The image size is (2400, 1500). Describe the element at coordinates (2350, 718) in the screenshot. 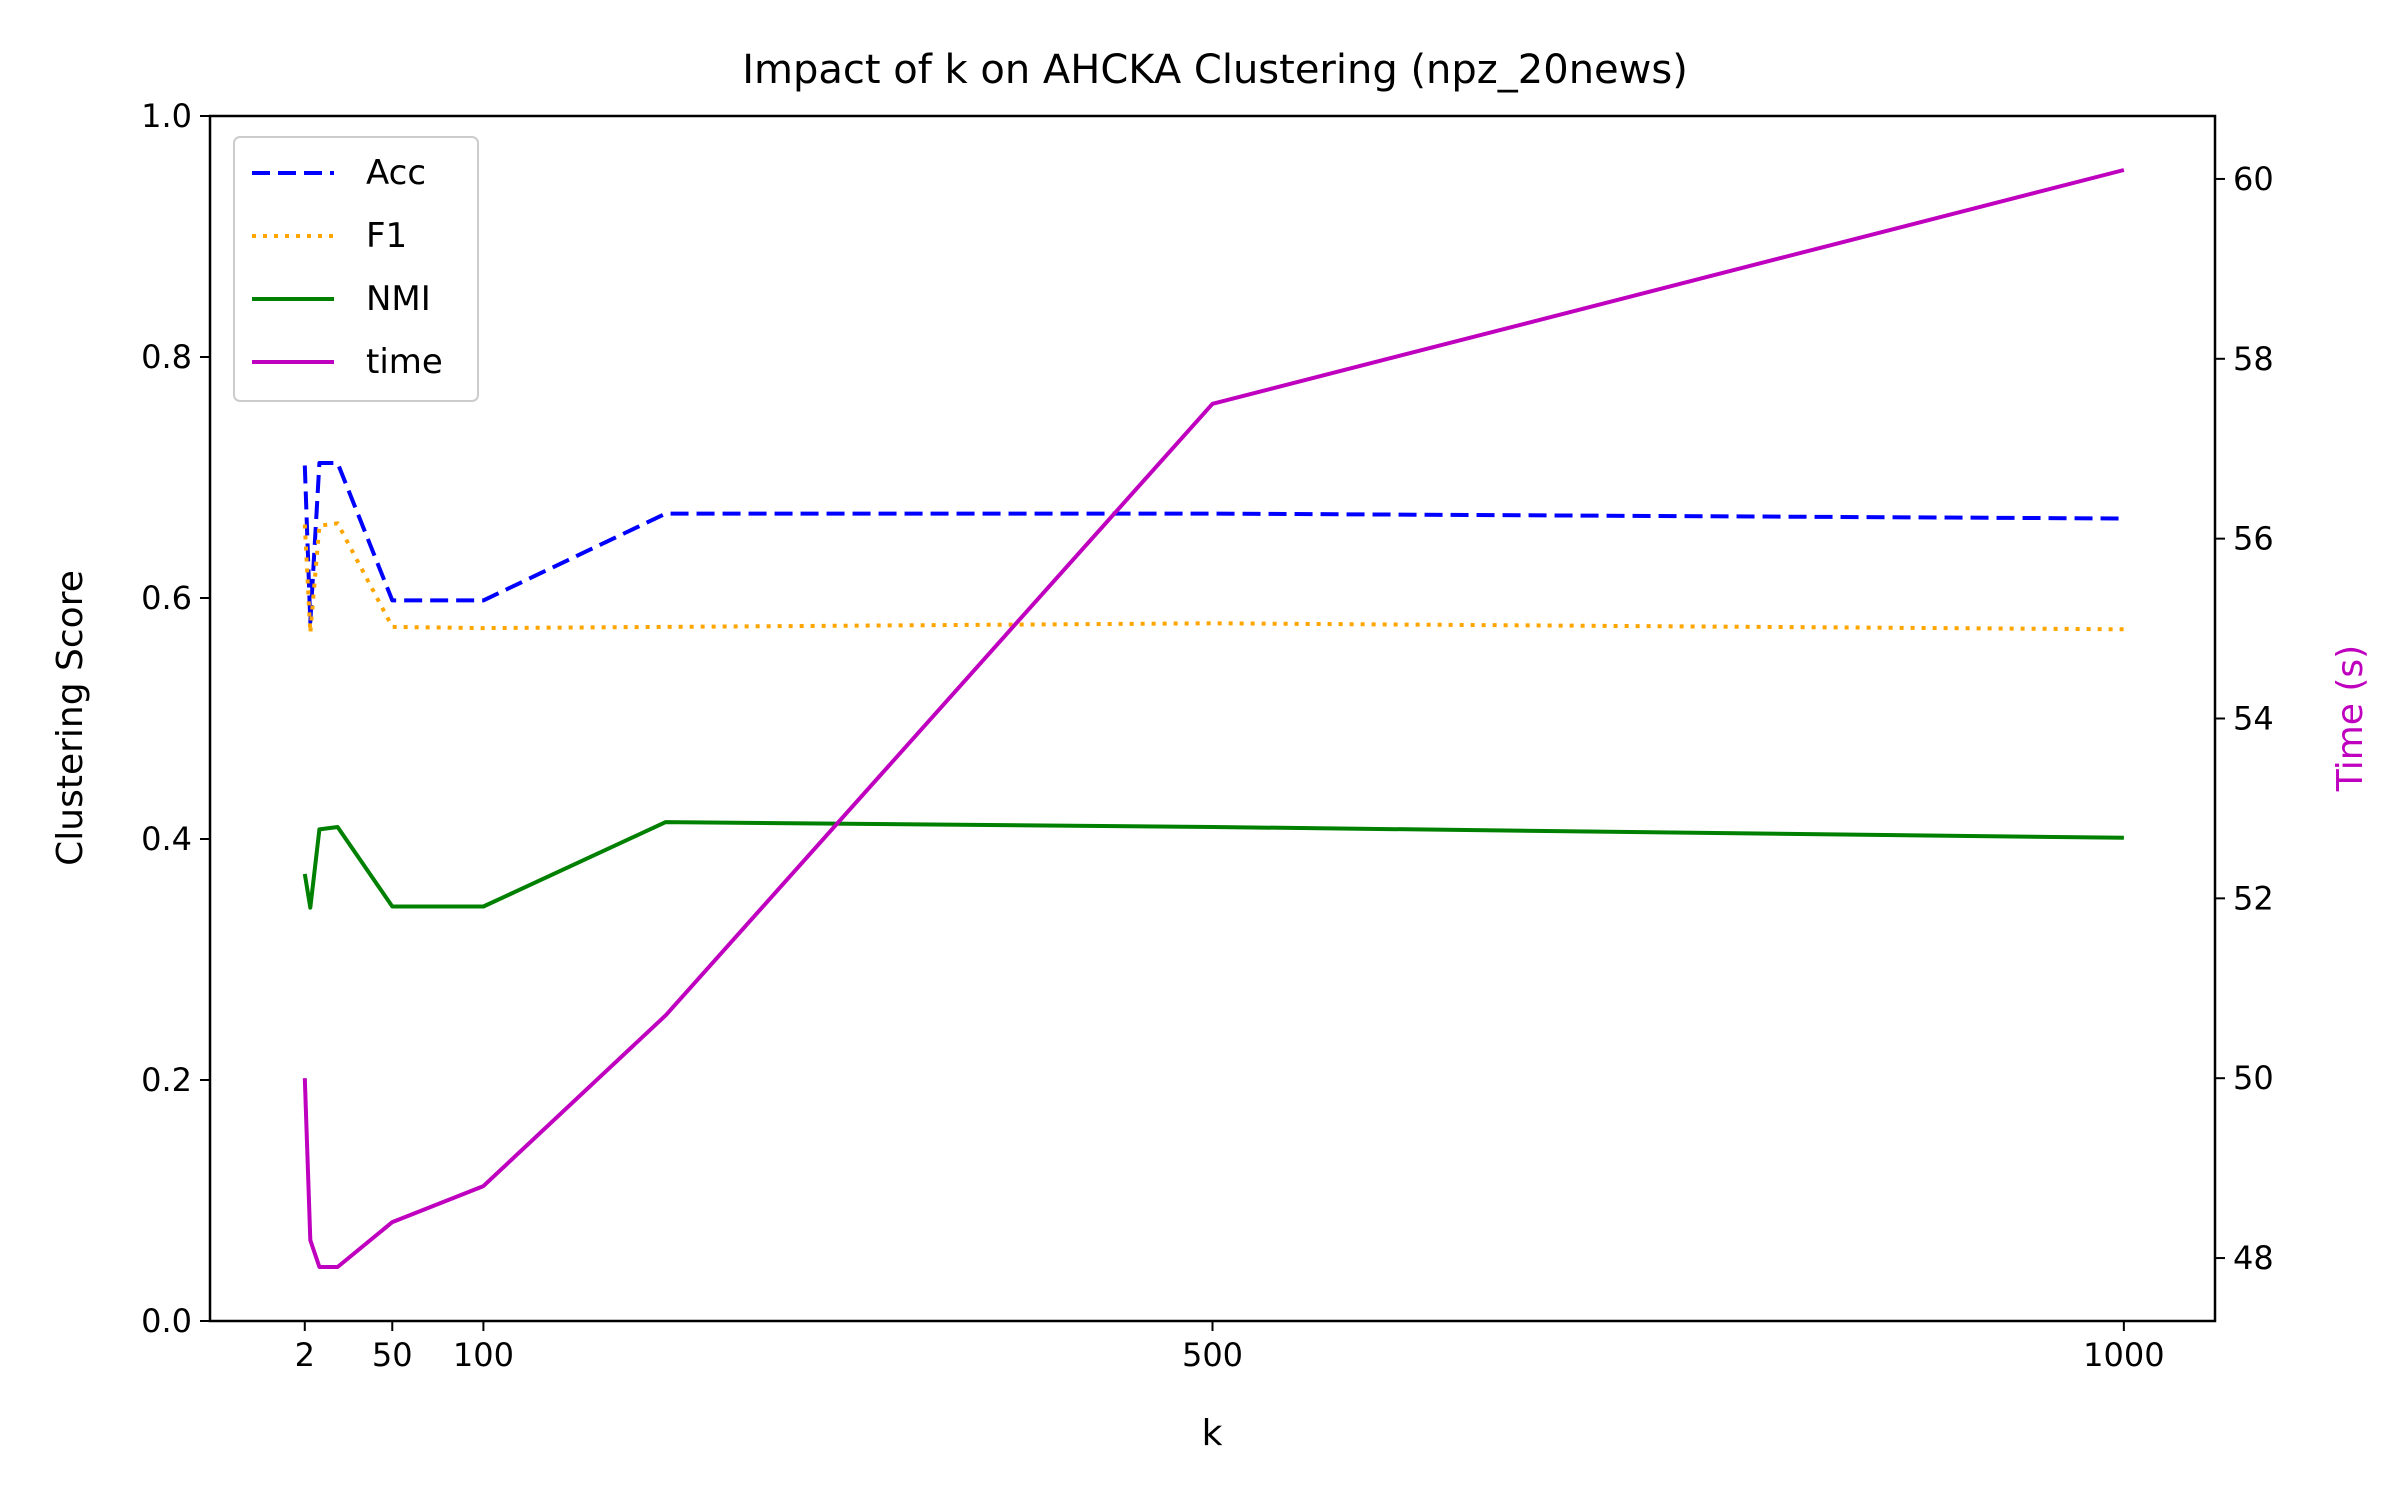

I see `y2-axis-label: Time (s)` at that location.